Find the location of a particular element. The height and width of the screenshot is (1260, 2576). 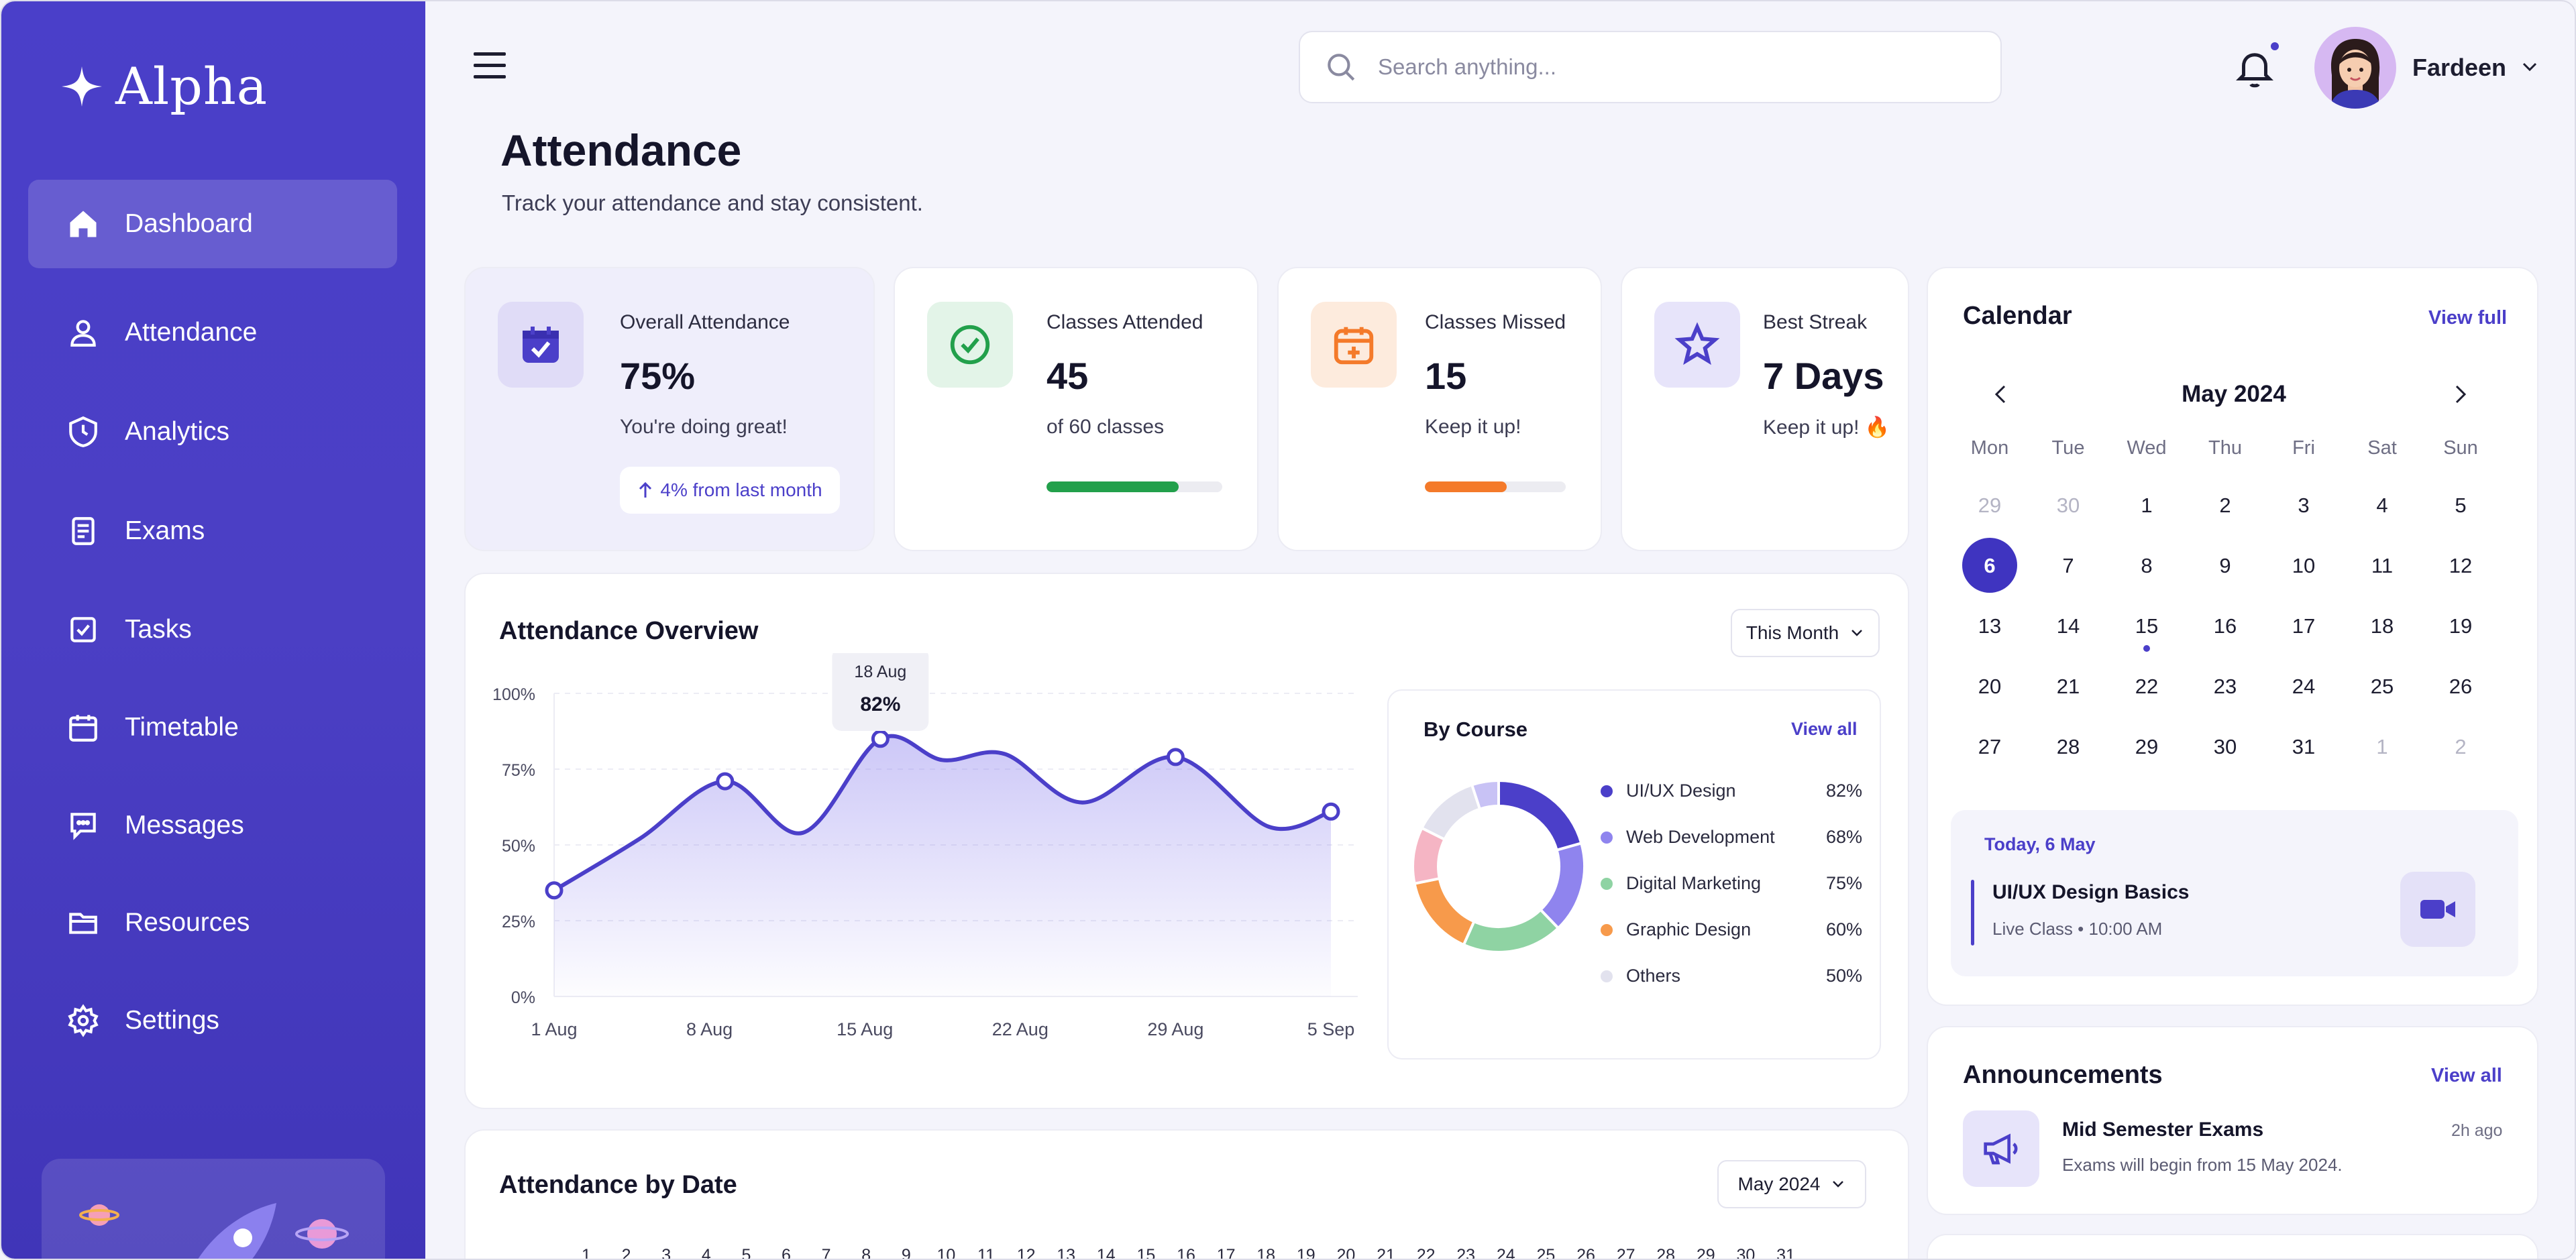

stat-title: Classes Missed is located at coordinates (1495, 322).